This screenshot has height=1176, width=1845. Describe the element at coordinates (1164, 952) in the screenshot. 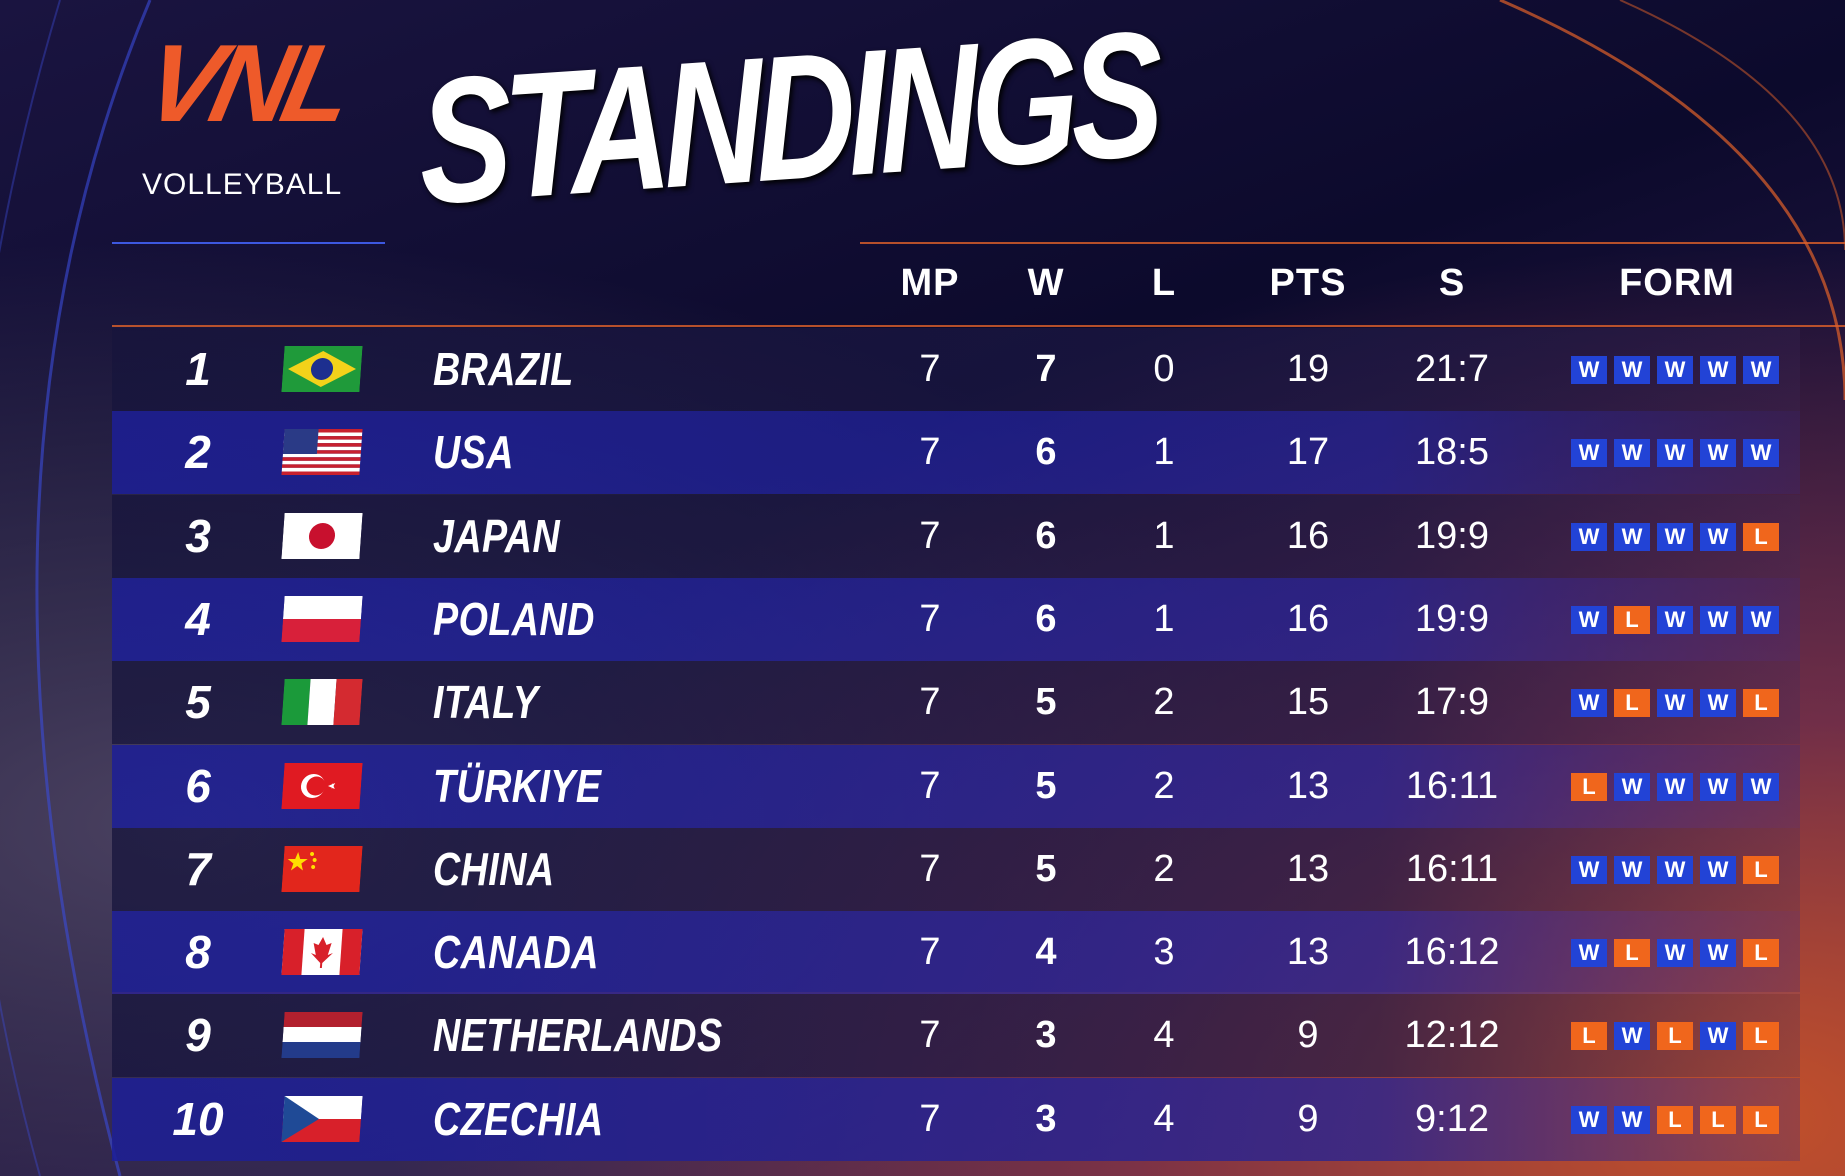

I see `losses: 3` at that location.